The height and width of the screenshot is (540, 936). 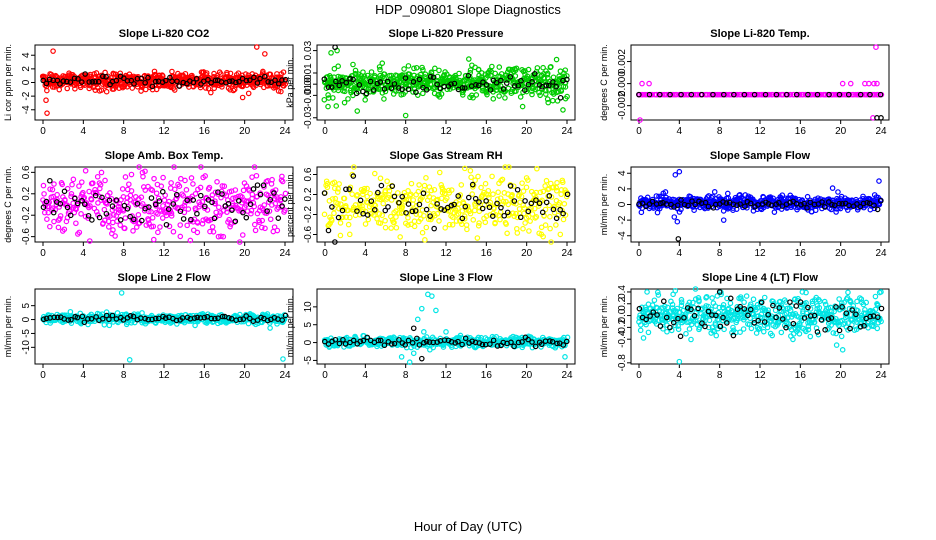 What do you see at coordinates (760, 375) in the screenshot?
I see `x-tick-label: 12` at bounding box center [760, 375].